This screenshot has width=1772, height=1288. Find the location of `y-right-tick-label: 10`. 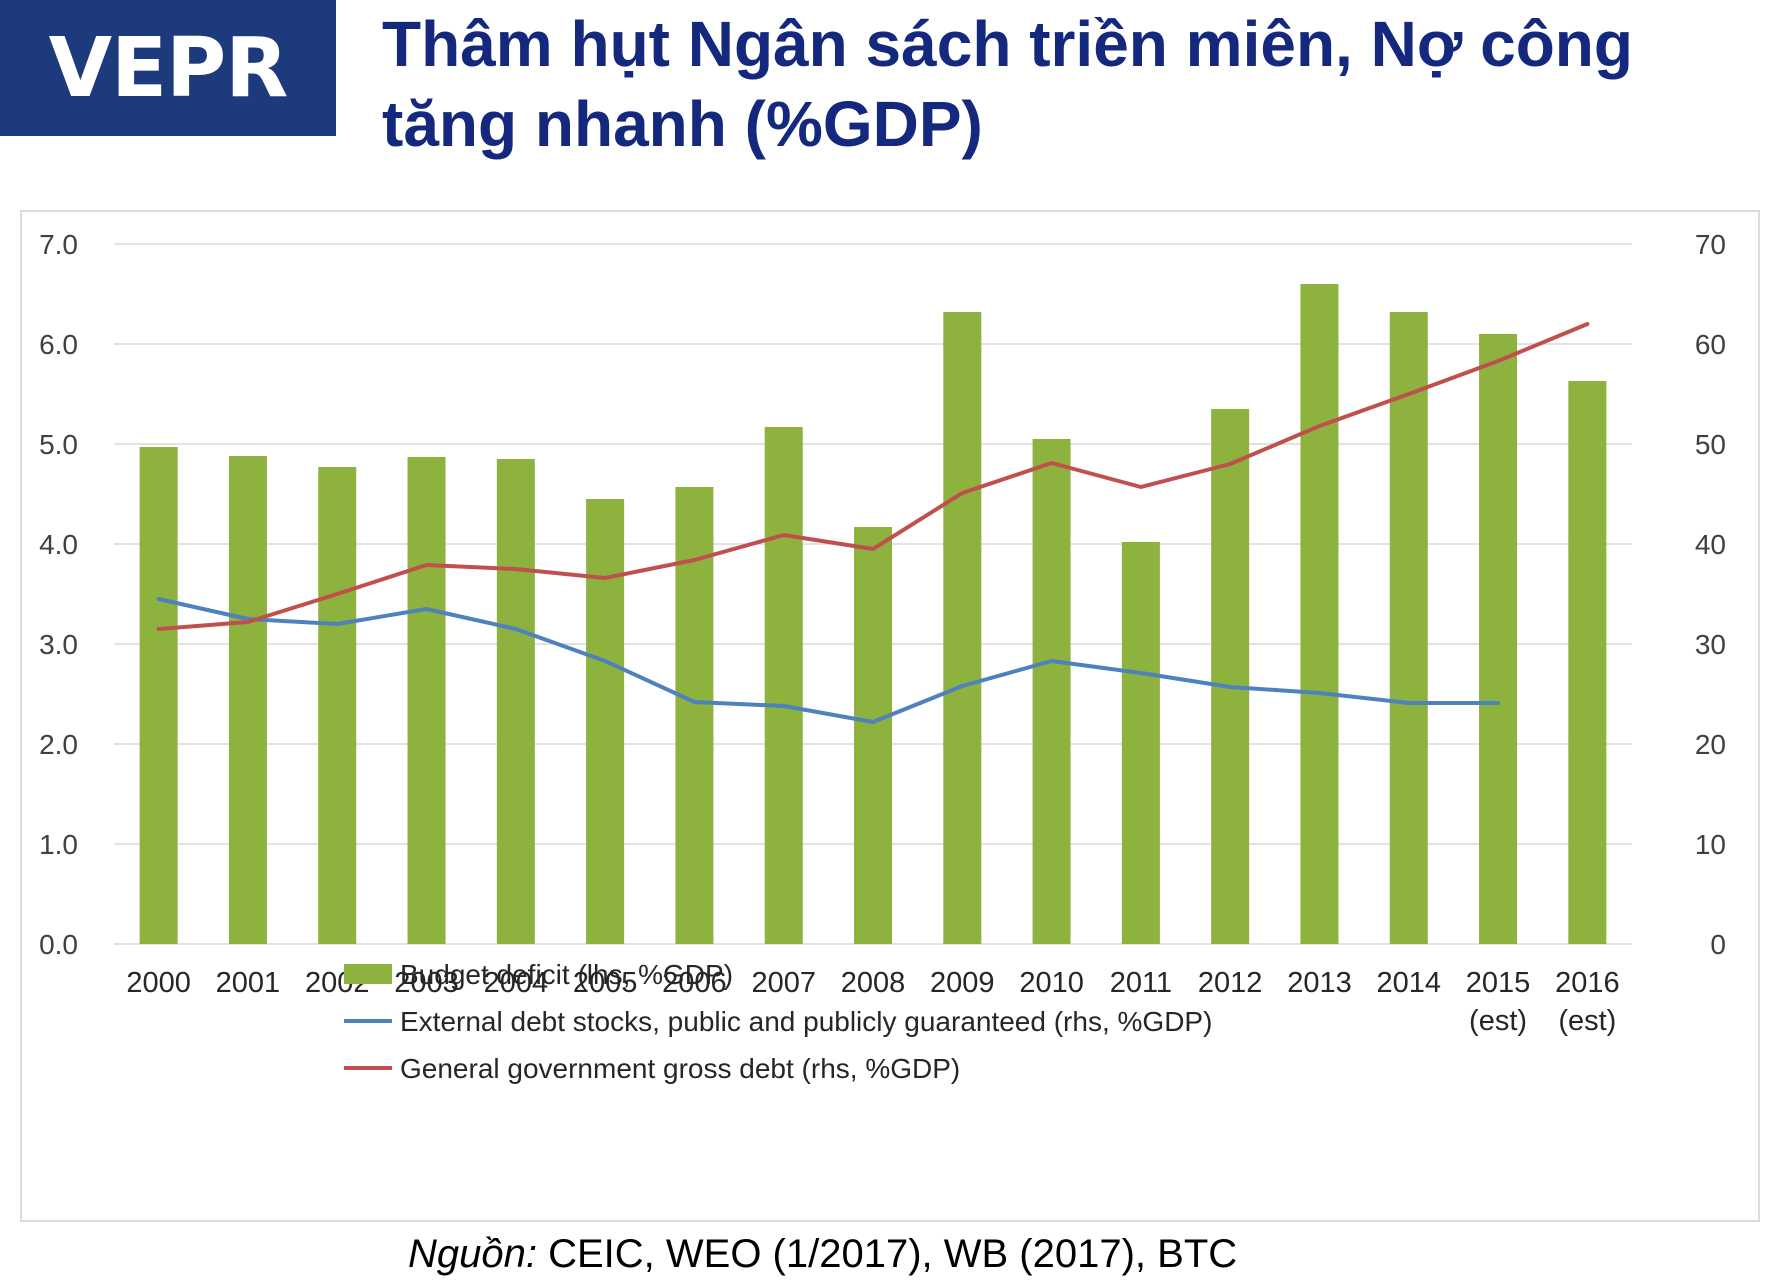

y-right-tick-label: 10 is located at coordinates (1710, 844).